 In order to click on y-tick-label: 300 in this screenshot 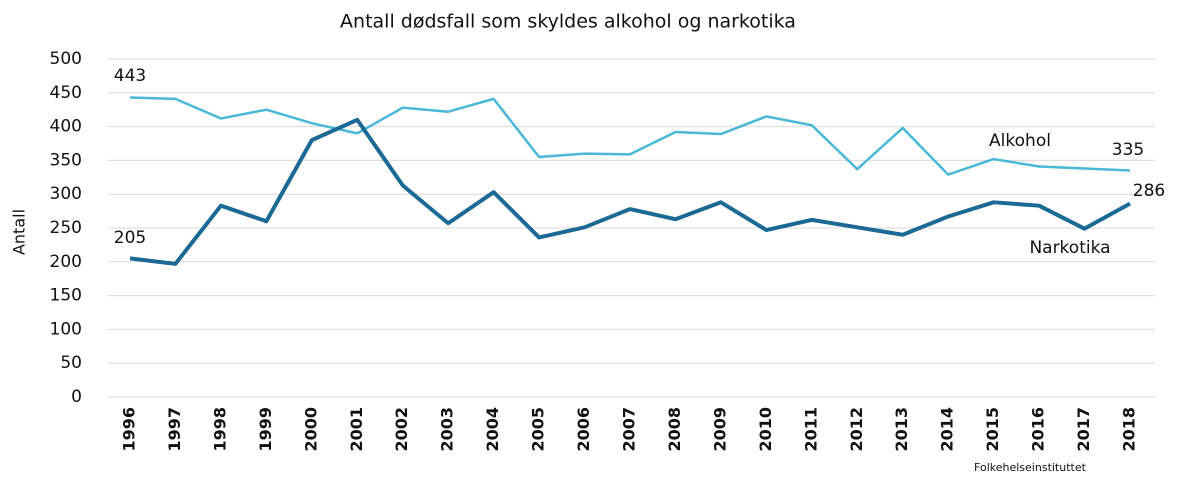, I will do `click(66, 194)`.